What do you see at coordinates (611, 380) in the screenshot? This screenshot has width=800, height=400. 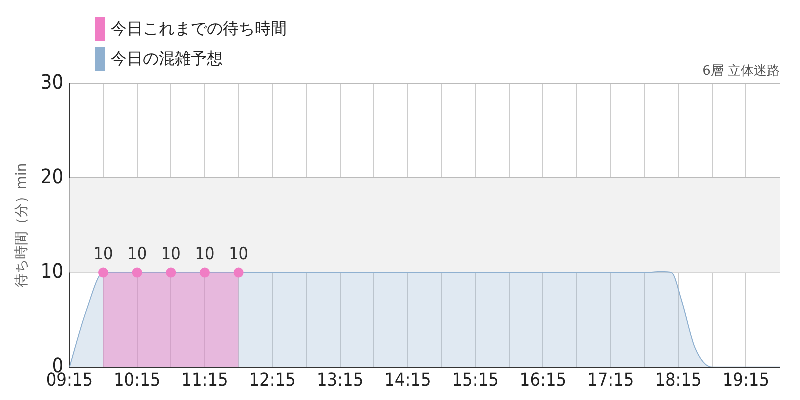 I see `x-tick-label: 17:15` at bounding box center [611, 380].